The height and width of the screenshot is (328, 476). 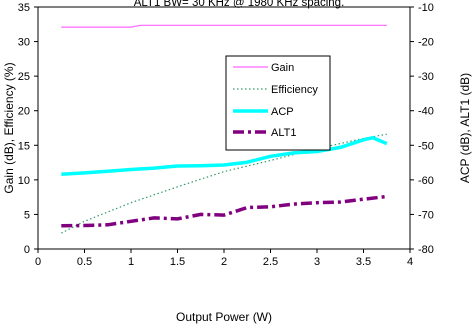 What do you see at coordinates (317, 262) in the screenshot?
I see `x-tick-label: 3` at bounding box center [317, 262].